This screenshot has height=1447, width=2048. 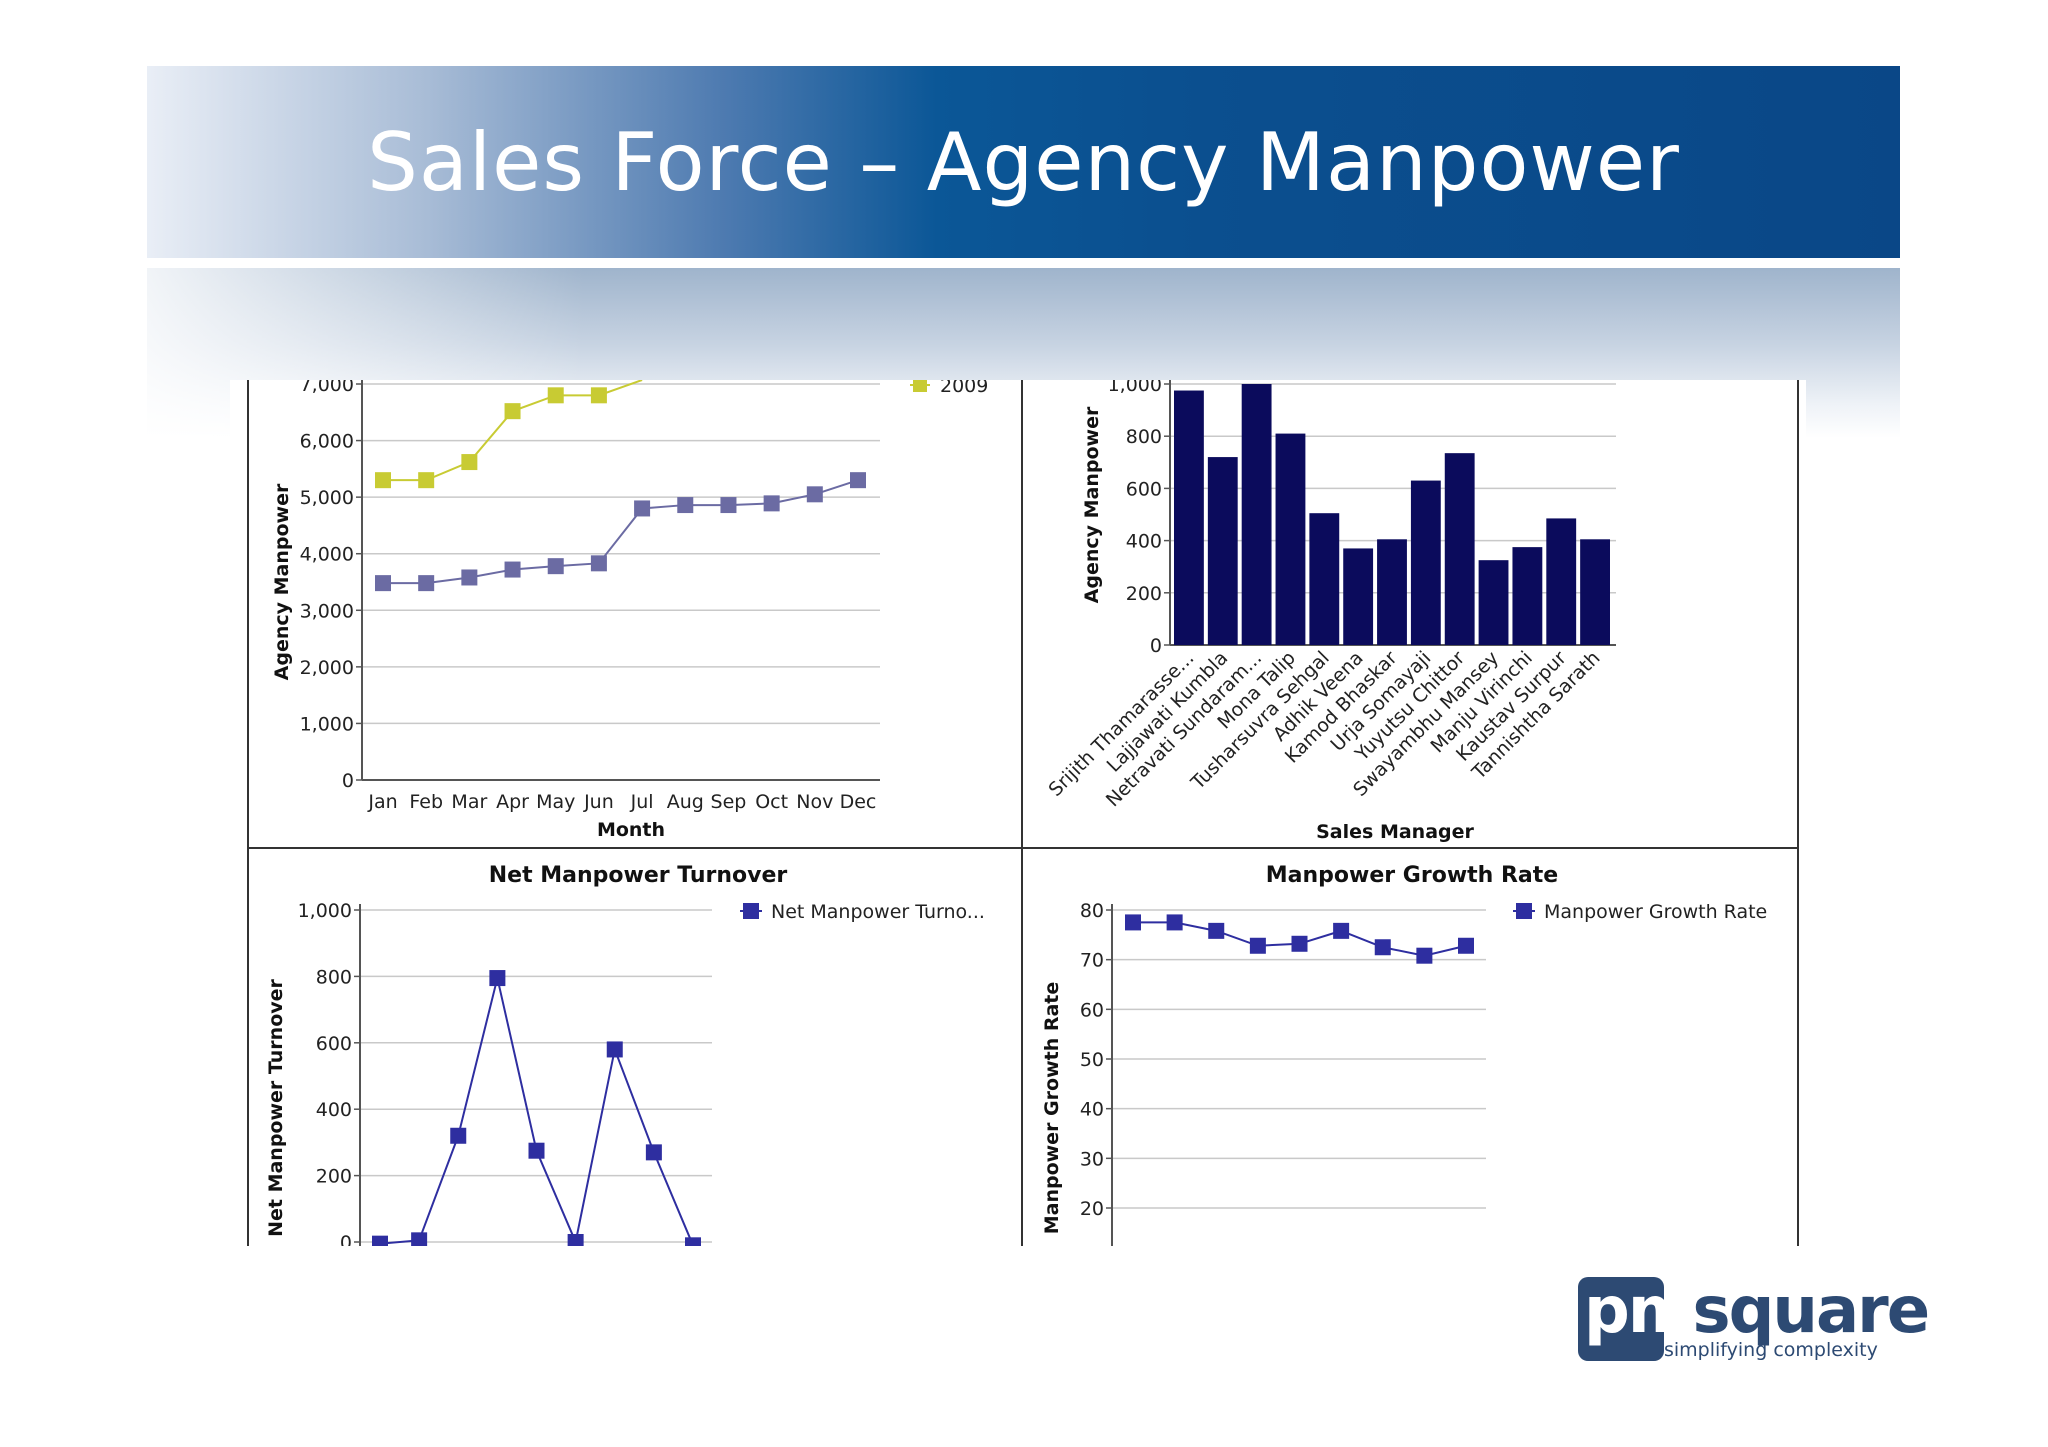 I want to click on chart2-ytick-label: 400, so click(x=1144, y=542).